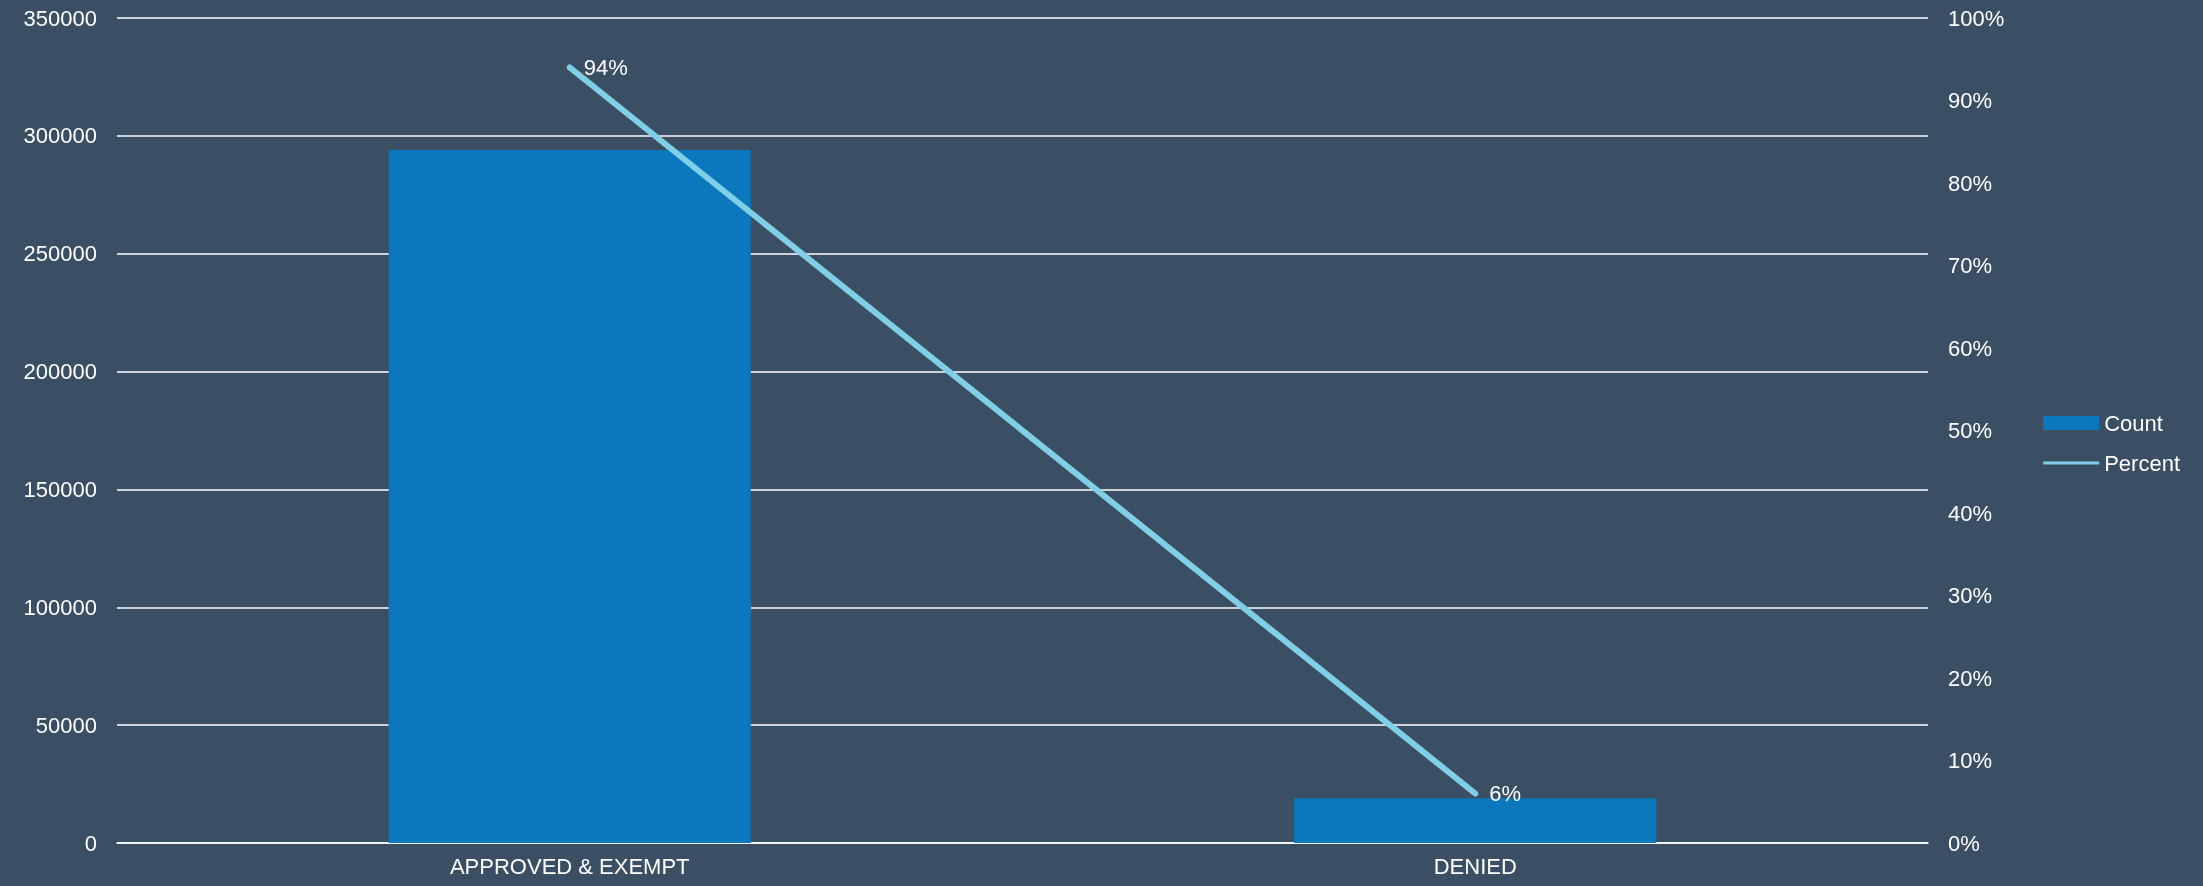 The height and width of the screenshot is (886, 2203). Describe the element at coordinates (60, 18) in the screenshot. I see `y-tick-label: 350000` at that location.